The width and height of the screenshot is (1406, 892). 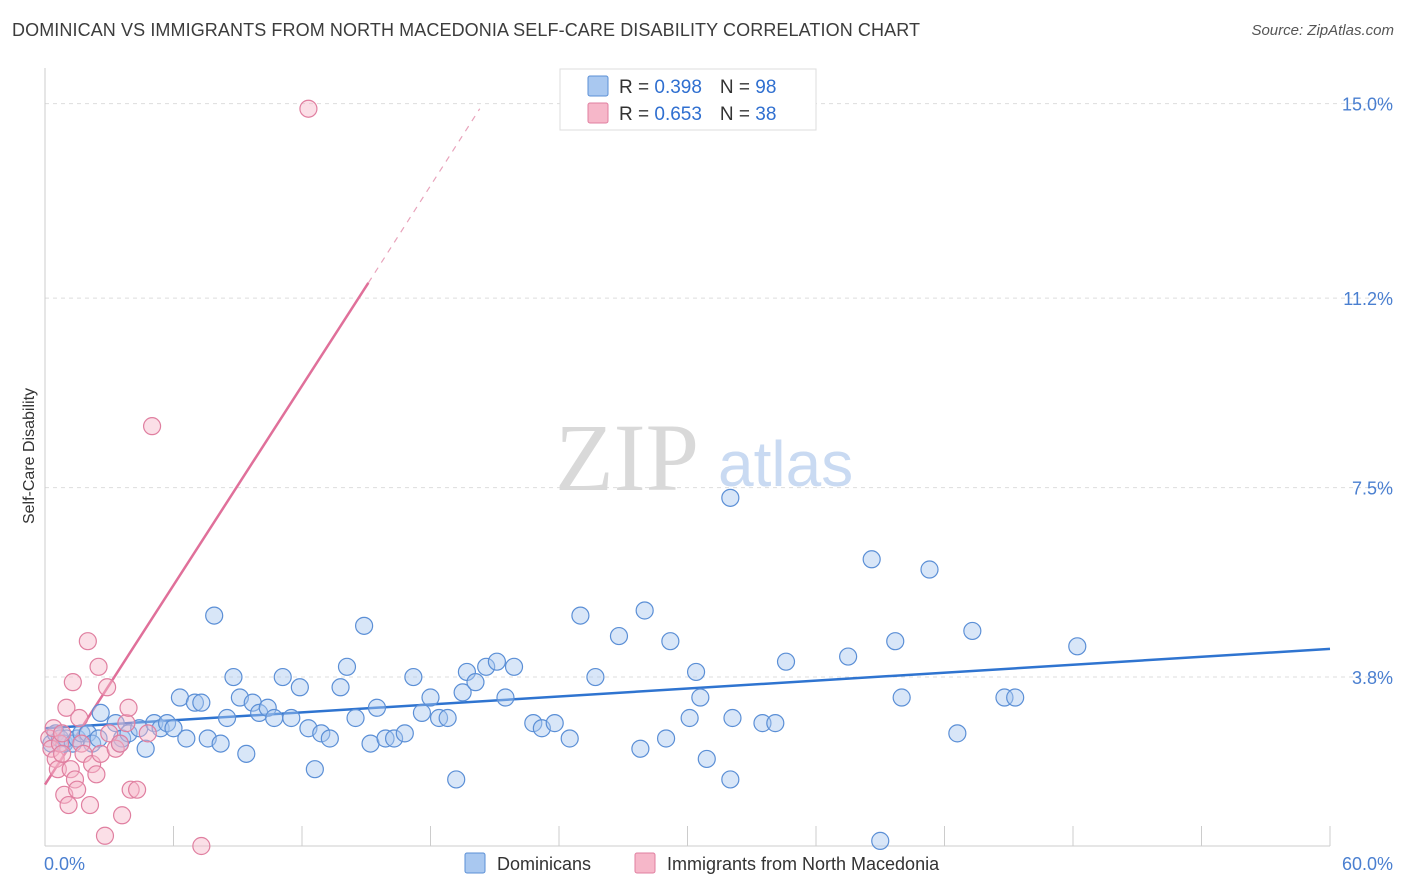 What do you see at coordinates (1367, 105) in the screenshot?
I see `y-tick-label: 15.0%` at bounding box center [1367, 105].